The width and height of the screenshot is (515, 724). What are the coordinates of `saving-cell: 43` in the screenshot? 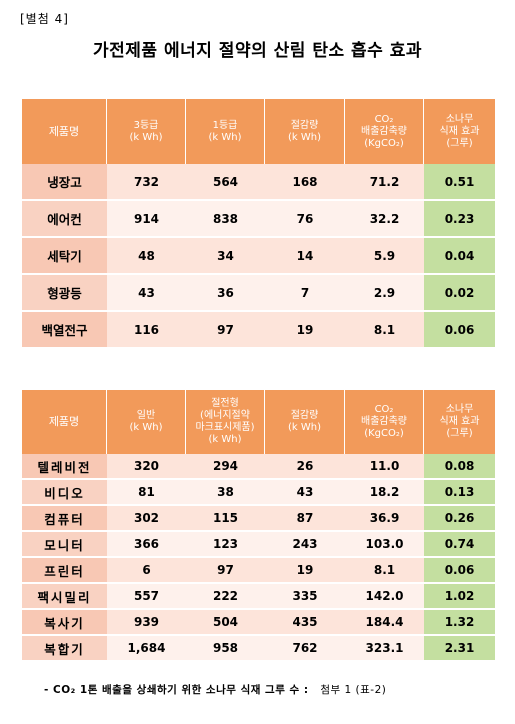 It's located at (305, 493).